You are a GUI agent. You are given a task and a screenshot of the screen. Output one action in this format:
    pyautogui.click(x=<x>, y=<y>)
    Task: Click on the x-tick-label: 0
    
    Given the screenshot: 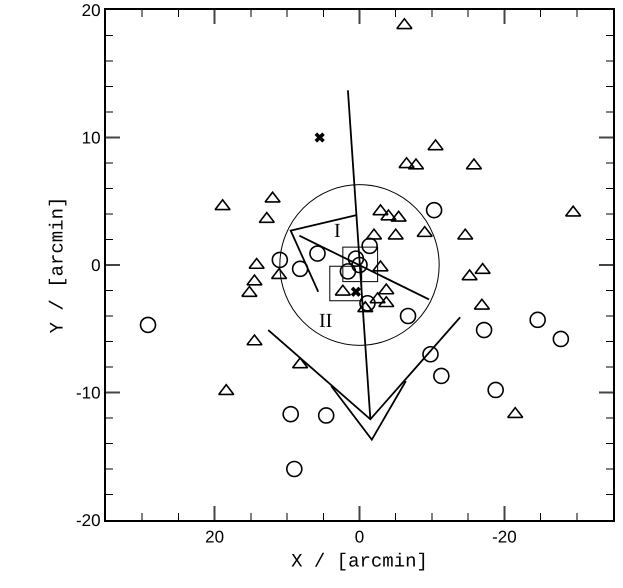 What is the action you would take?
    pyautogui.click(x=359, y=536)
    